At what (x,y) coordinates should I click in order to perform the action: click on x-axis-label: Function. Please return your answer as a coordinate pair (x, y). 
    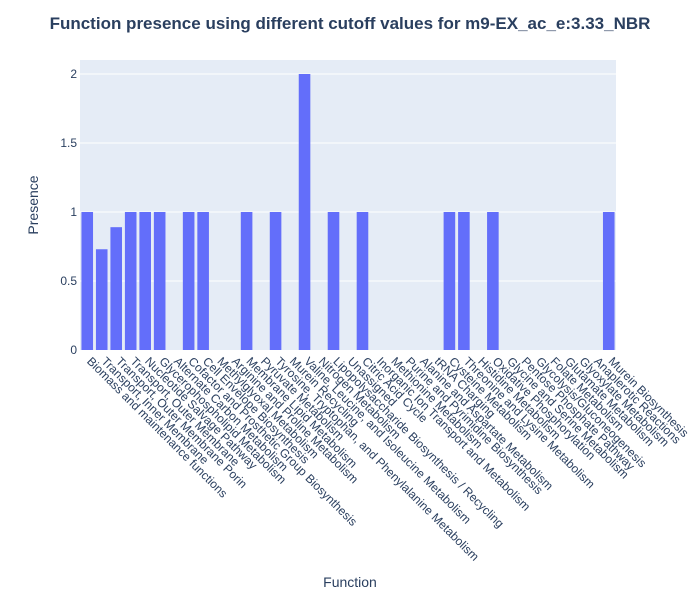
    Looking at the image, I should click on (350, 582).